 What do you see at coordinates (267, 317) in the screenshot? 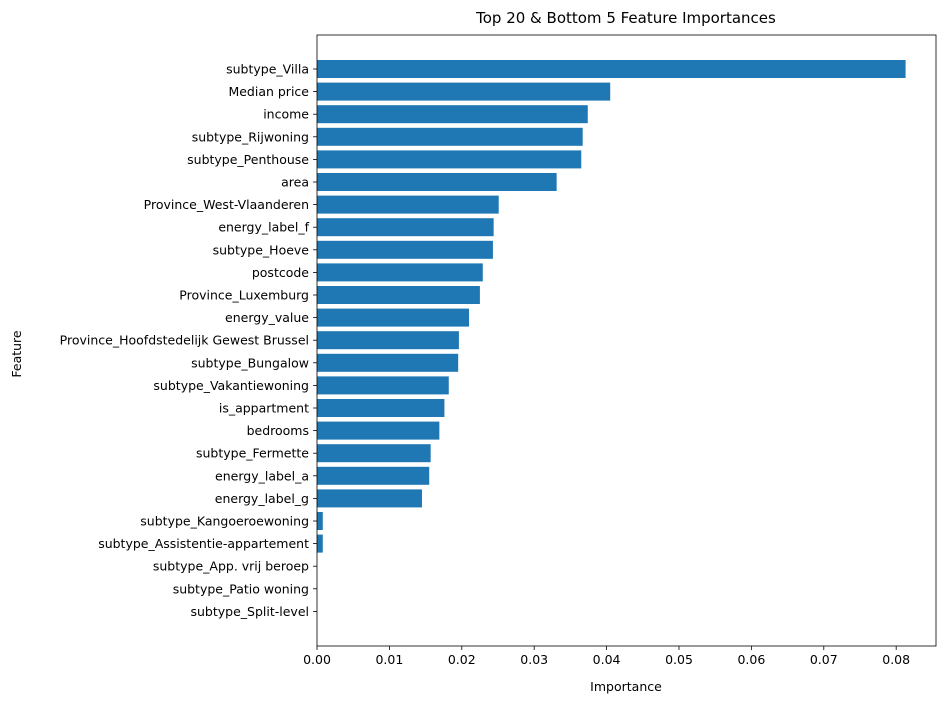
I see `y-tick-label: energy_value` at bounding box center [267, 317].